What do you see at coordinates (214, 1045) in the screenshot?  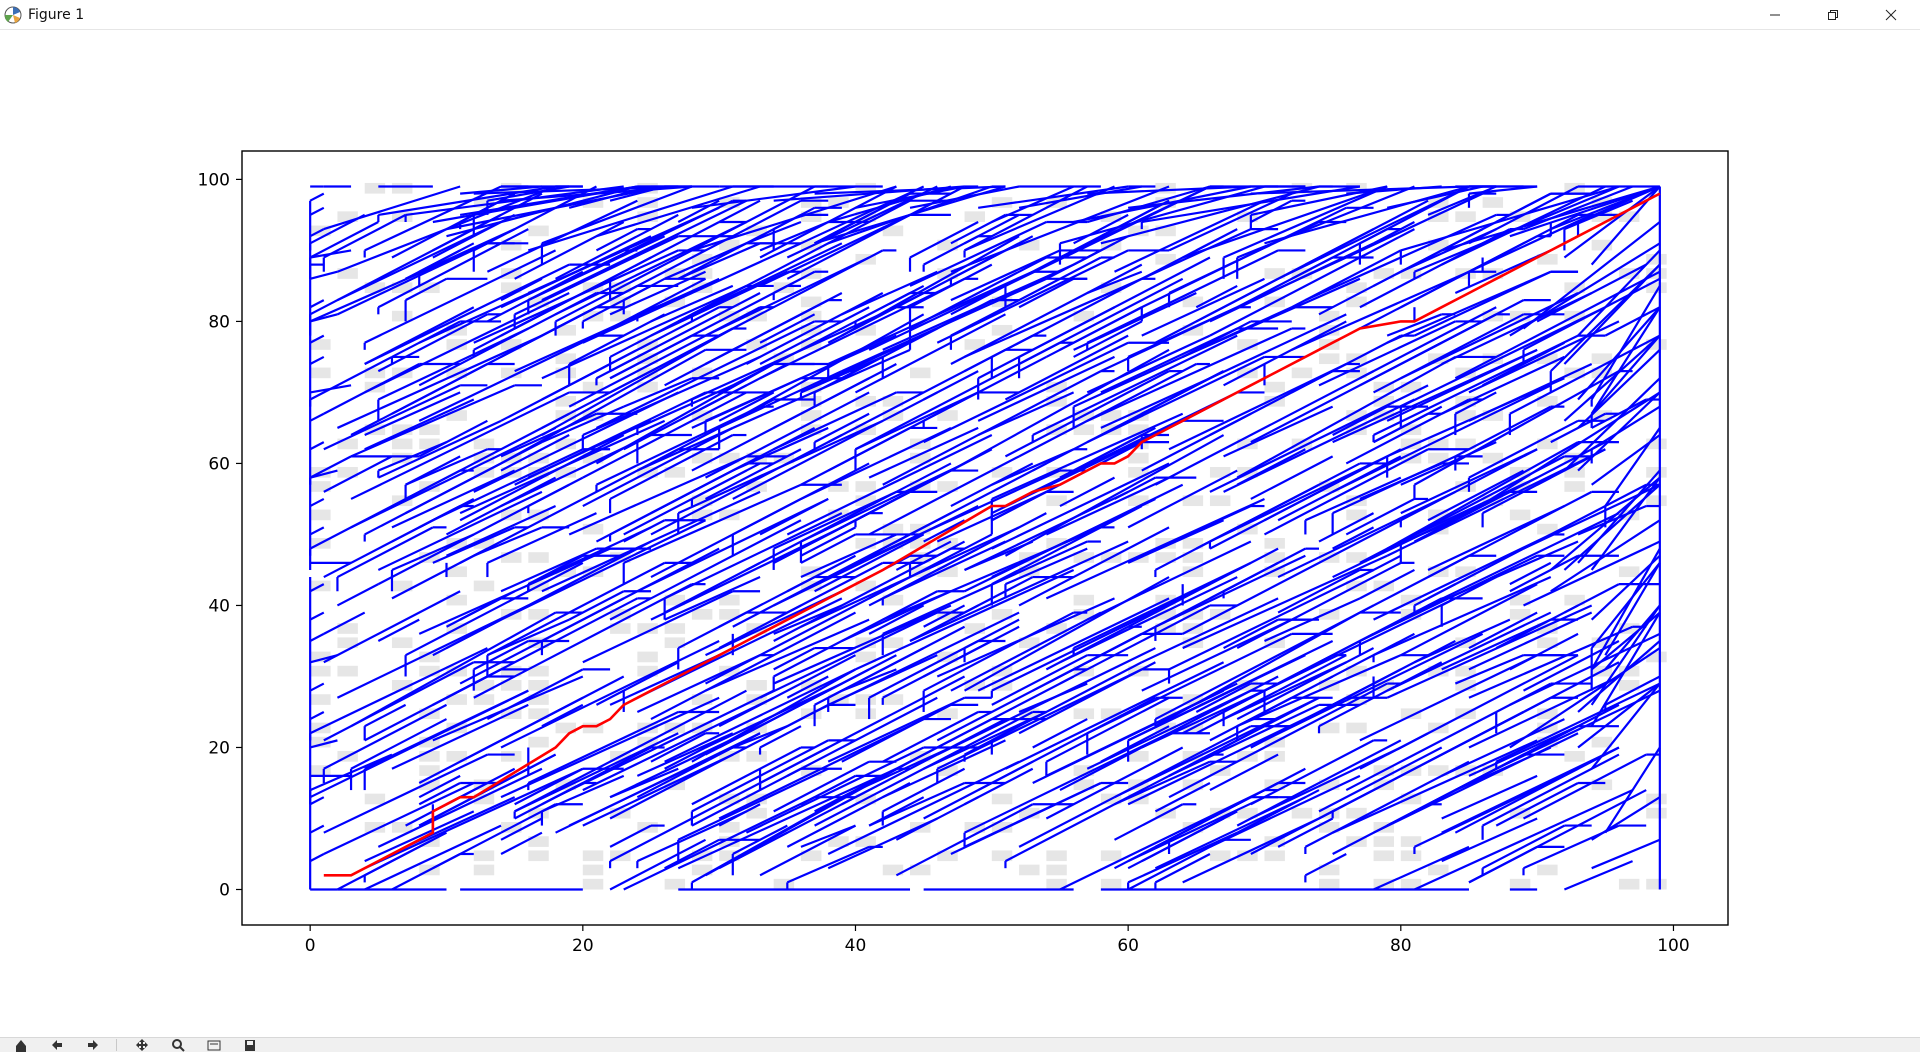 I see `configure-icon` at bounding box center [214, 1045].